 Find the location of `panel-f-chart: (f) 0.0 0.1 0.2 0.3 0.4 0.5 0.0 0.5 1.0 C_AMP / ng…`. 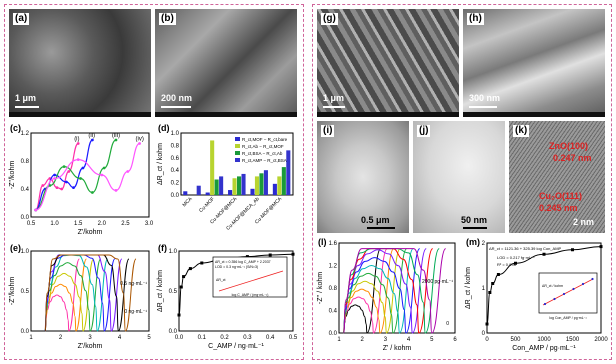

panel-f-chart: (f) 0.0 0.1 0.2 0.3 0.4 0.5 0.0 0.5 1.0 C_AMP / ng… is located at coordinates (227, 296).